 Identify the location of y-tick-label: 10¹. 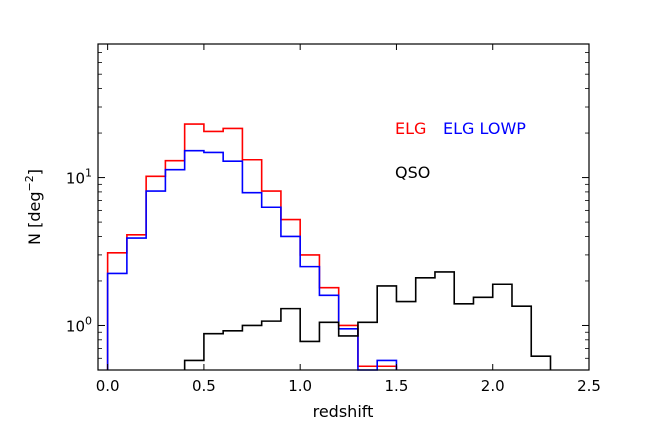
(79, 177).